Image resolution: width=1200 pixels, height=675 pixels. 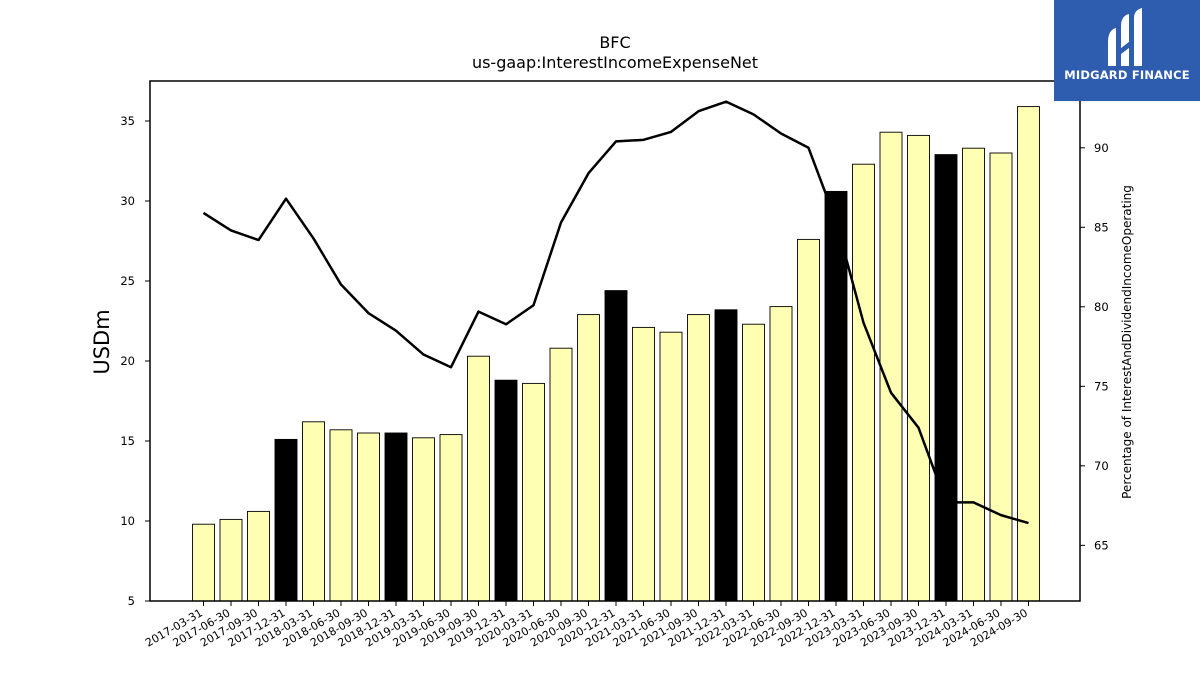 I want to click on y-axis-left: 5 10 15 20 25 30 35, so click(x=135, y=361).